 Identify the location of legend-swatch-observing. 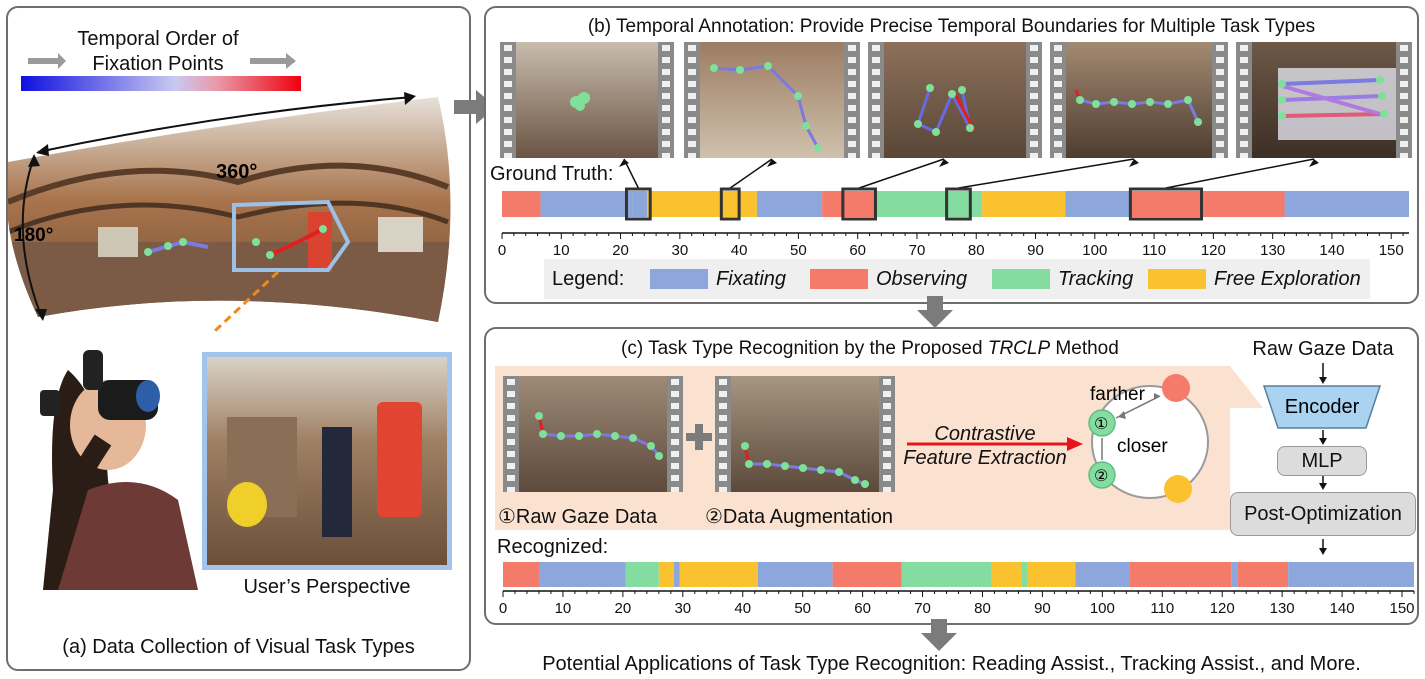
(839, 279).